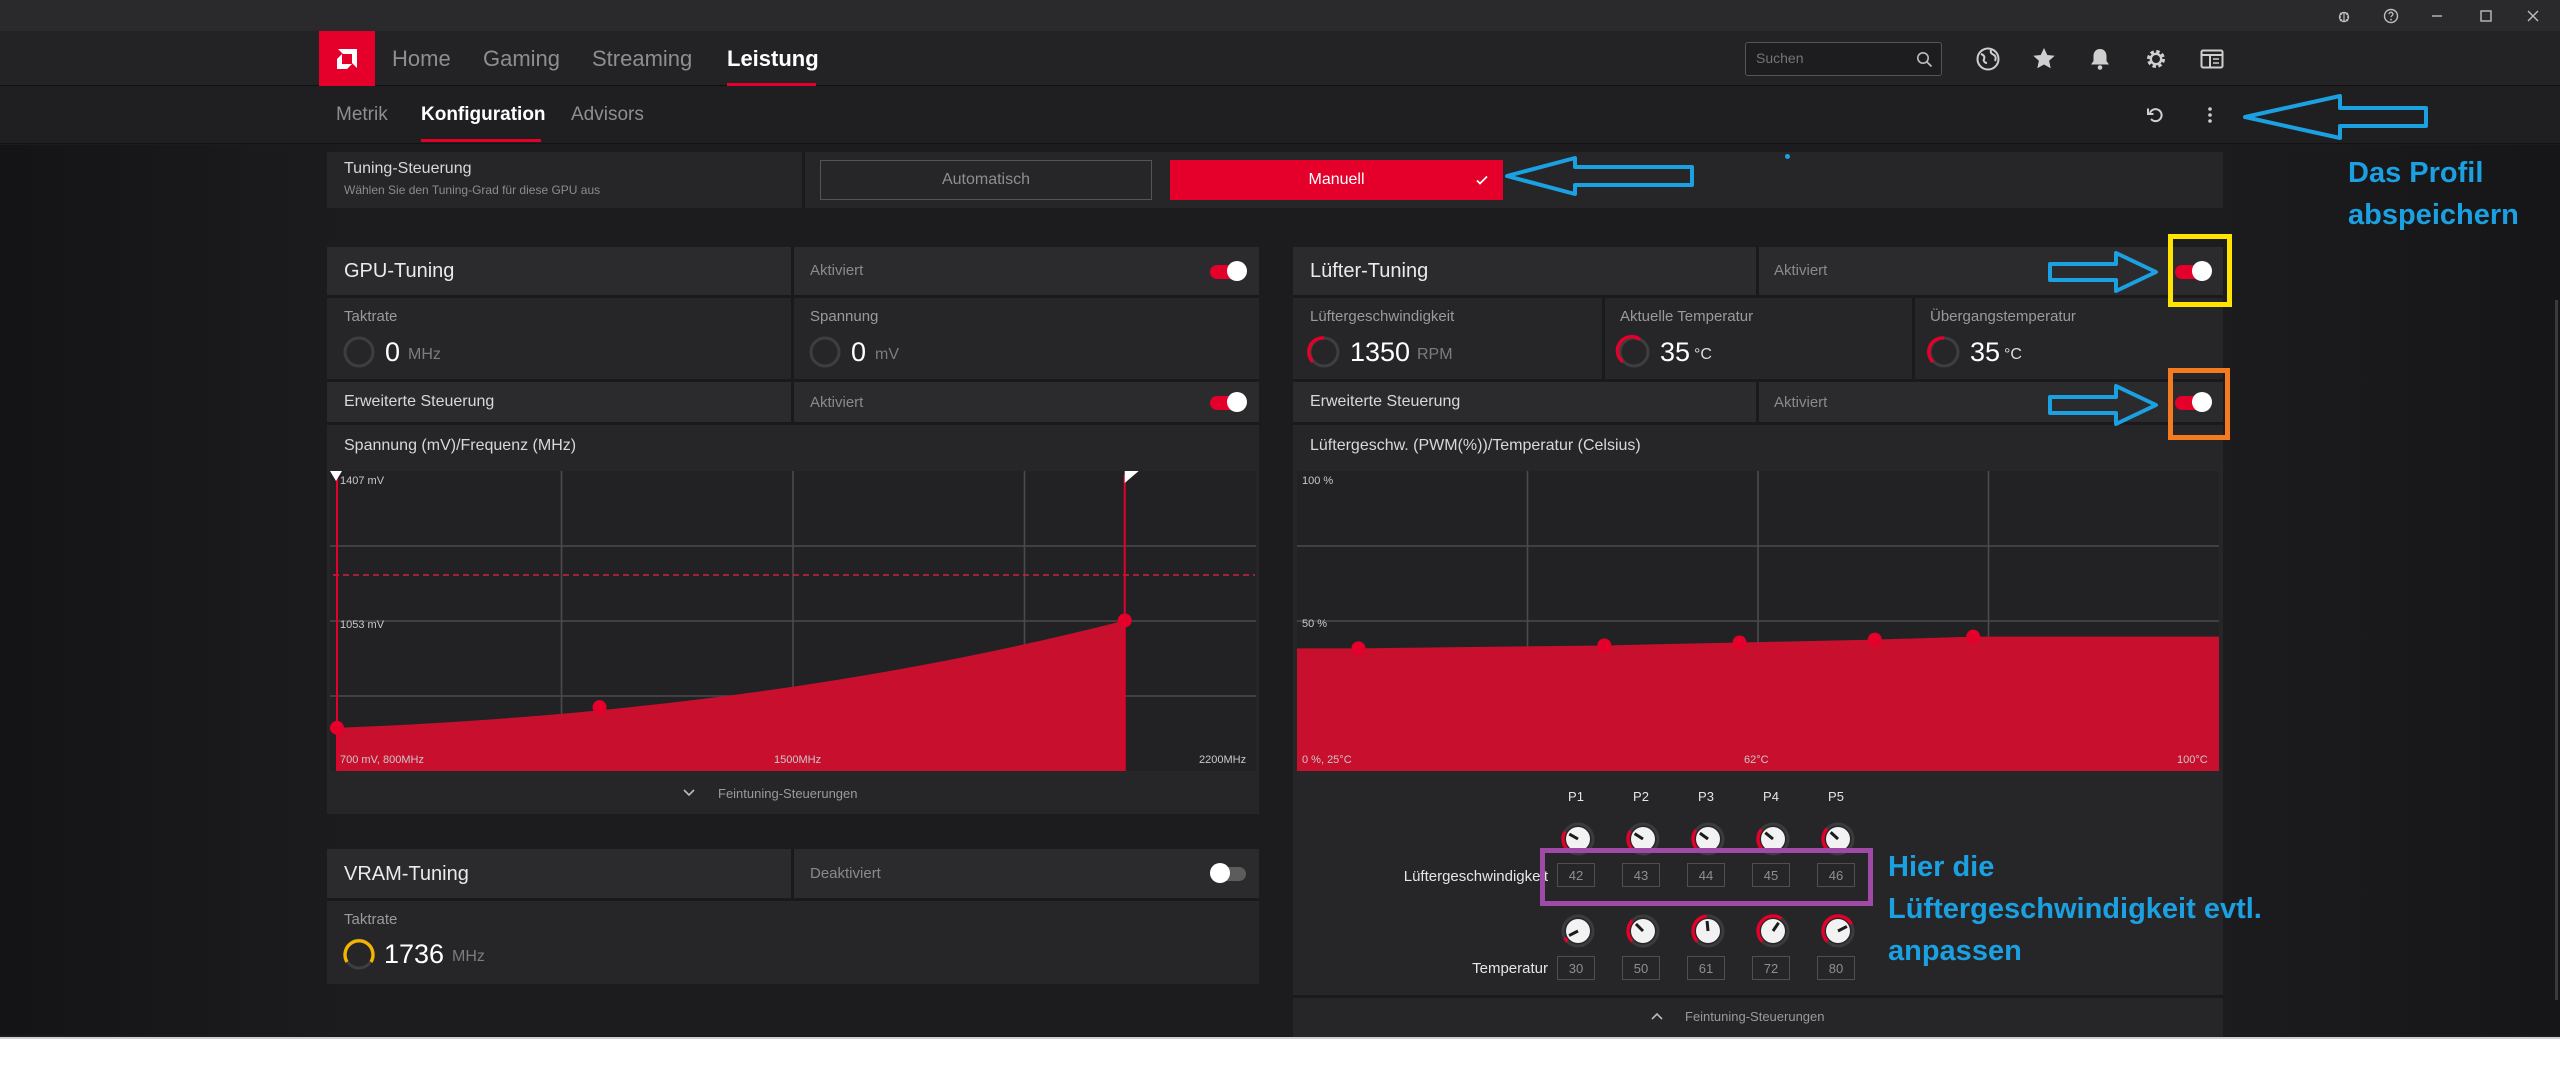 Image resolution: width=2560 pixels, height=1080 pixels. Describe the element at coordinates (1988, 59) in the screenshot. I see `globe-icon` at that location.